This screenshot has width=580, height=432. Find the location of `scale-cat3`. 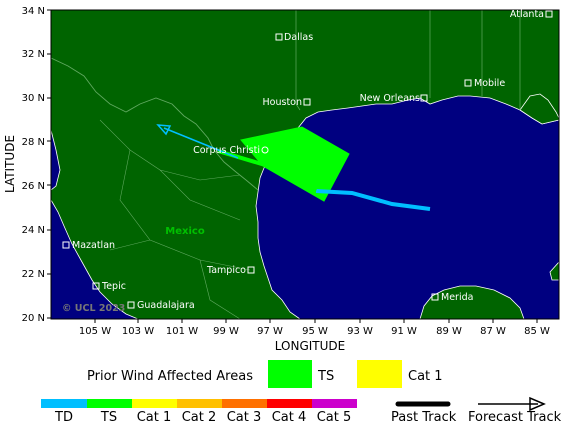

scale-cat3 is located at coordinates (244, 403).